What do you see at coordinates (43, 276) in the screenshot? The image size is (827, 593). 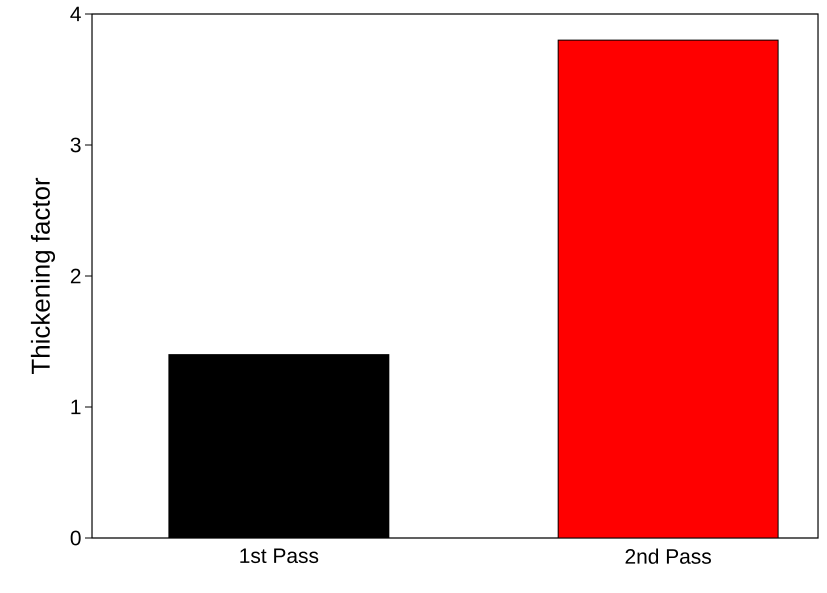 I see `y-axis-title: Thickening factor` at bounding box center [43, 276].